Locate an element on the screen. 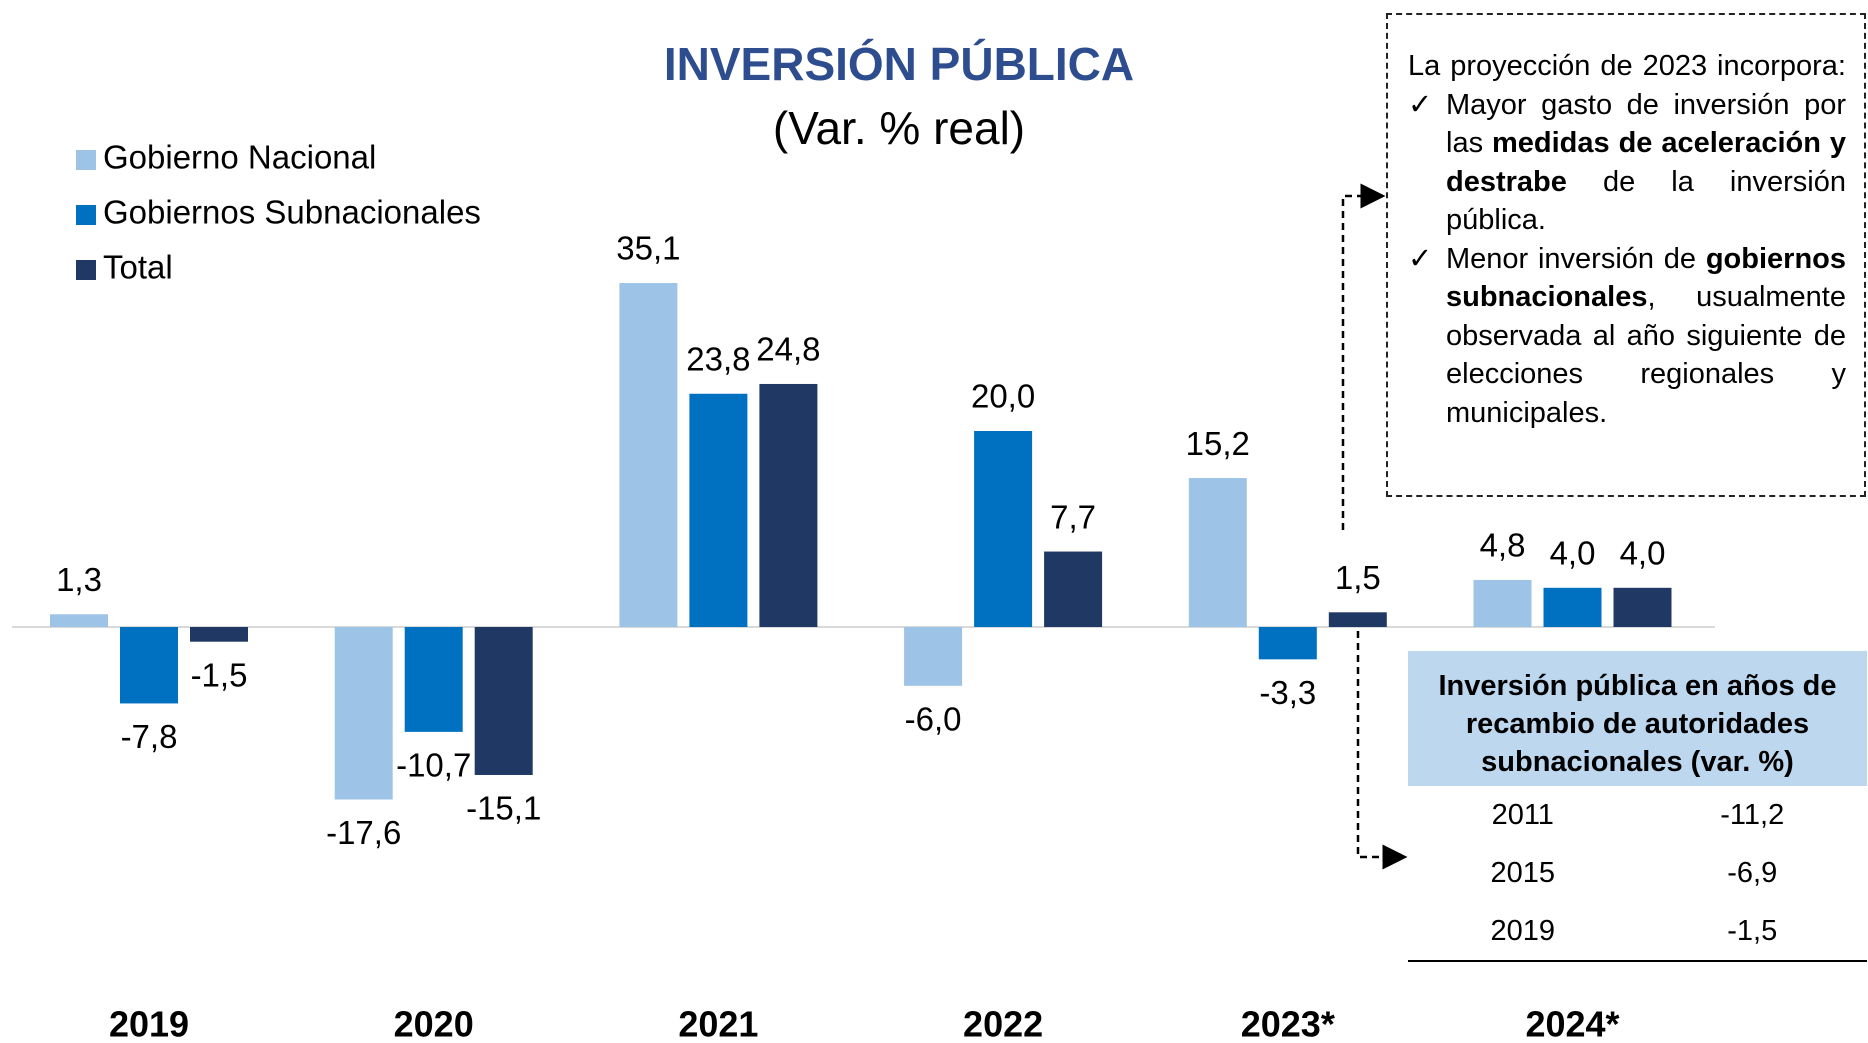 The height and width of the screenshot is (1043, 1868). data-label: 4,8 is located at coordinates (1503, 545).